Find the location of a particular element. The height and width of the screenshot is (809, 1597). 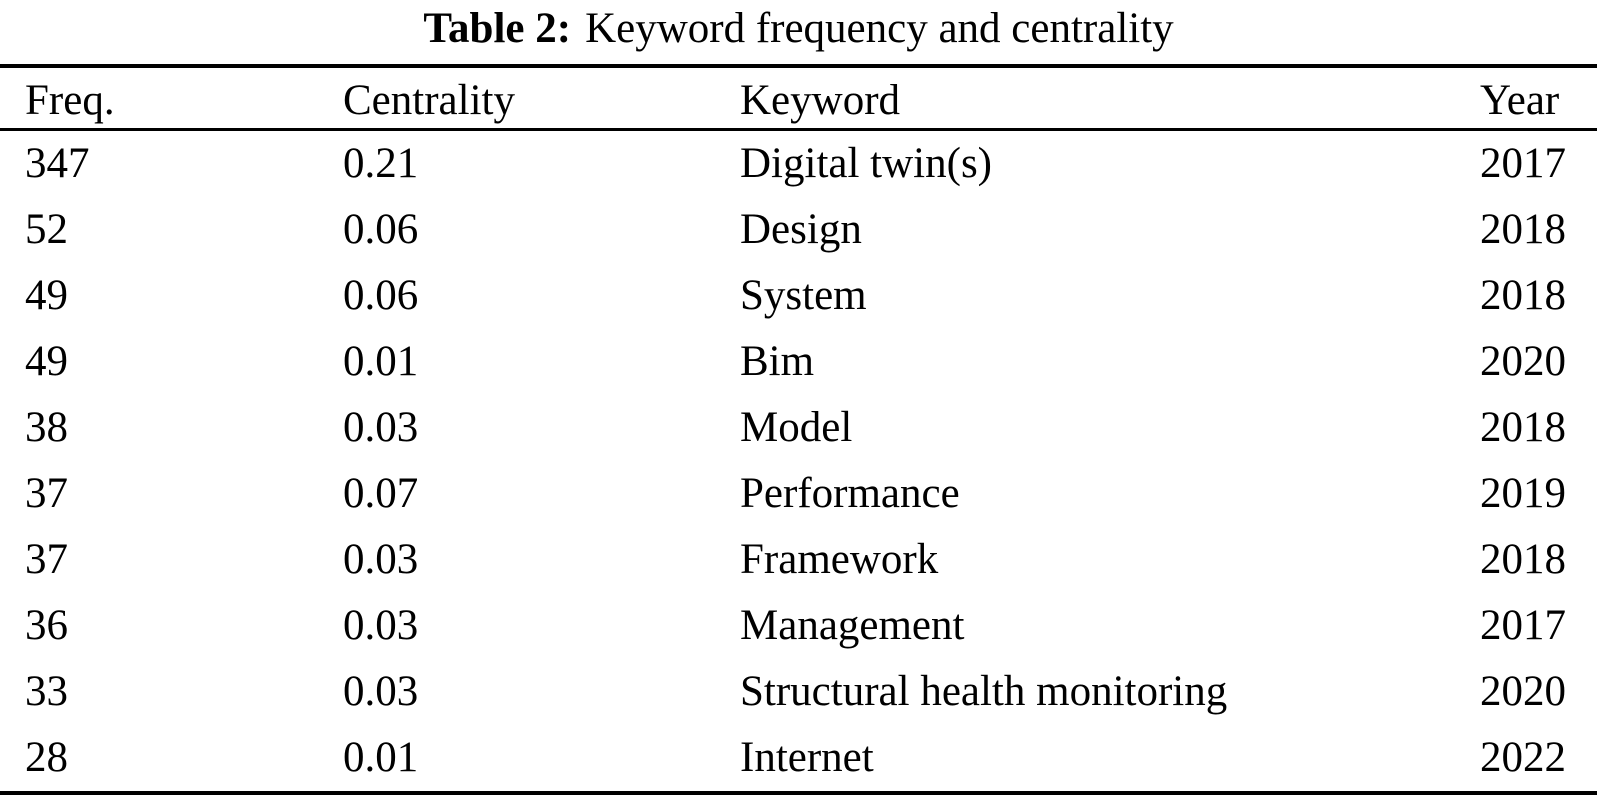

cell-keyword: Design is located at coordinates (801, 229).